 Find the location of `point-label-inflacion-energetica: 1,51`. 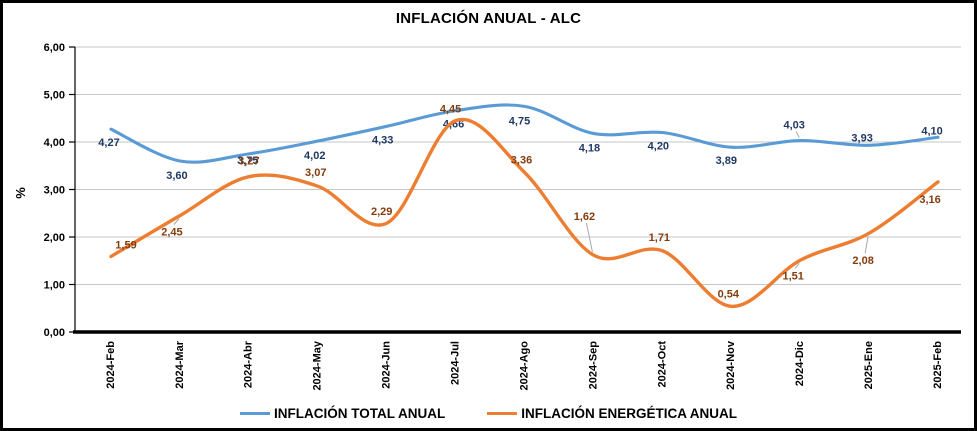

point-label-inflacion-energetica: 1,51 is located at coordinates (792, 276).